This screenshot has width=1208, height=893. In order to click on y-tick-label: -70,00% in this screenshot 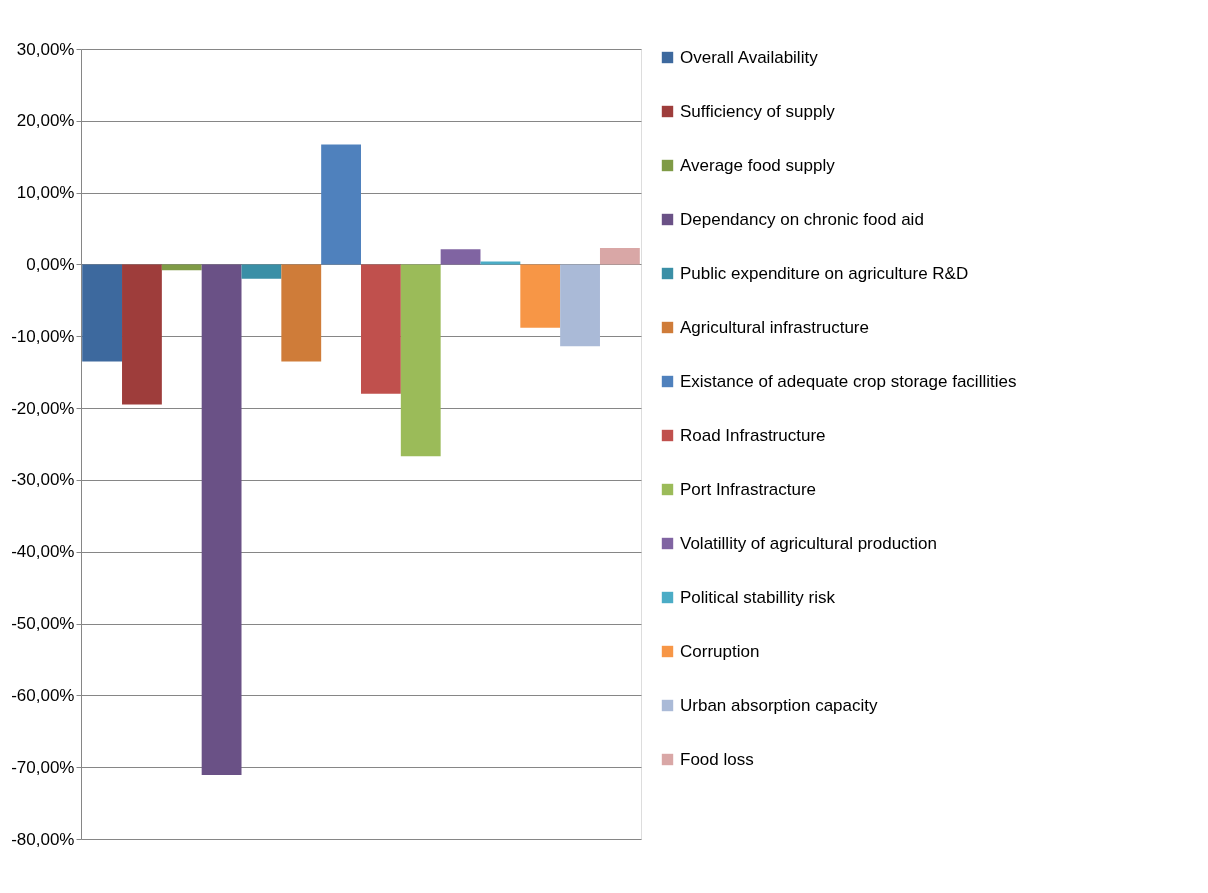, I will do `click(43, 767)`.